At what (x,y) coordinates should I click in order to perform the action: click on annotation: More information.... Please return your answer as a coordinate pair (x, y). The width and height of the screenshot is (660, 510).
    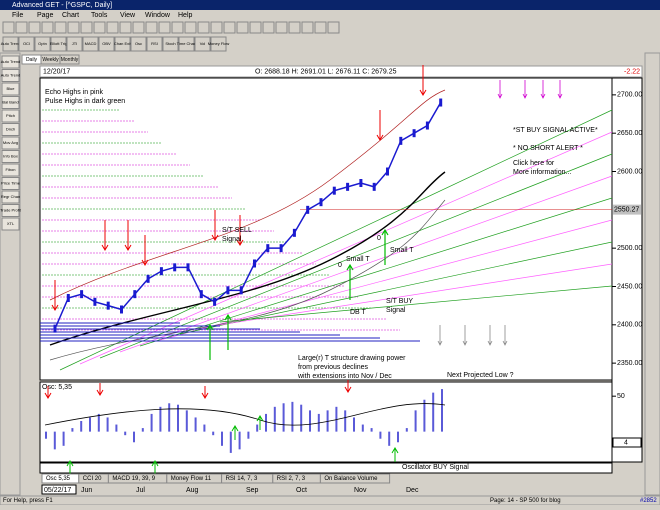
    Looking at the image, I should click on (542, 172).